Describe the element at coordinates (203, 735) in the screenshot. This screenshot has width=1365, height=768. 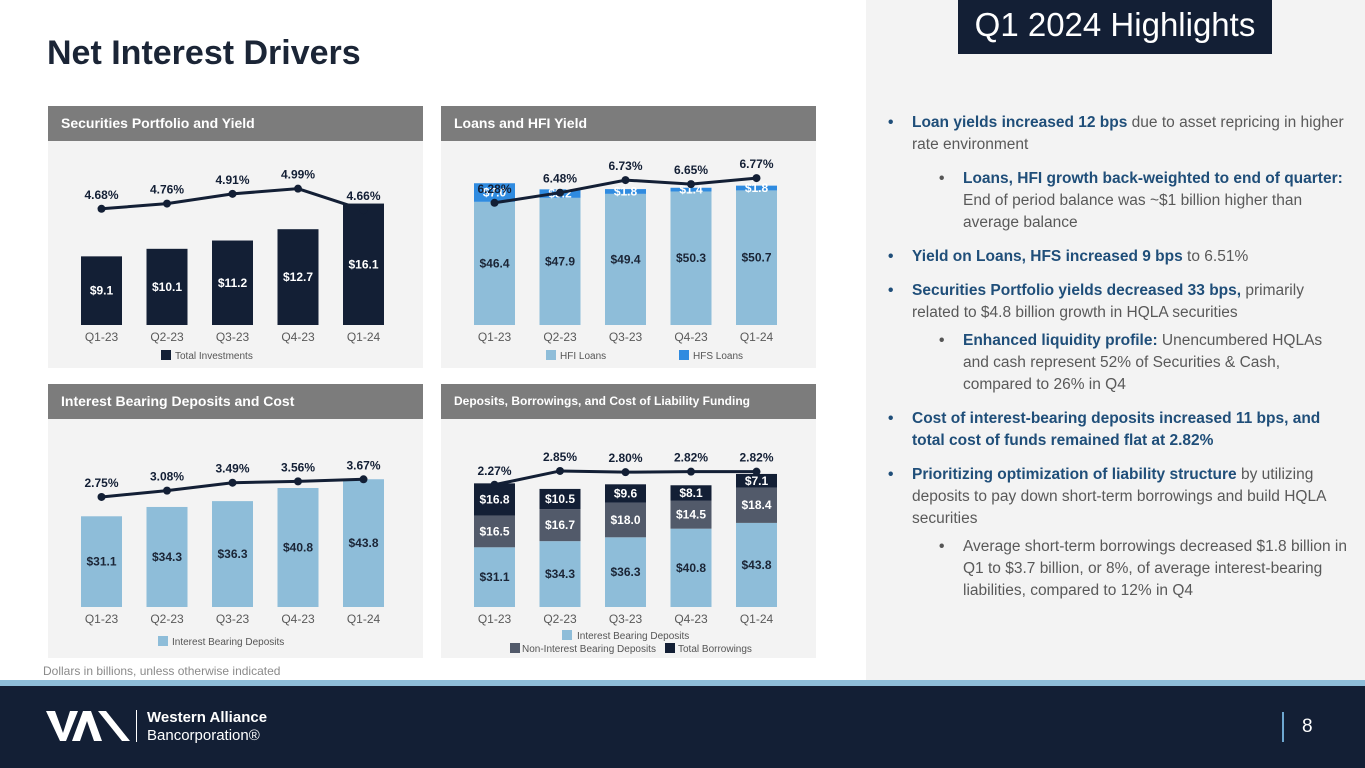
I see `company-subname: Bancorporation®` at that location.